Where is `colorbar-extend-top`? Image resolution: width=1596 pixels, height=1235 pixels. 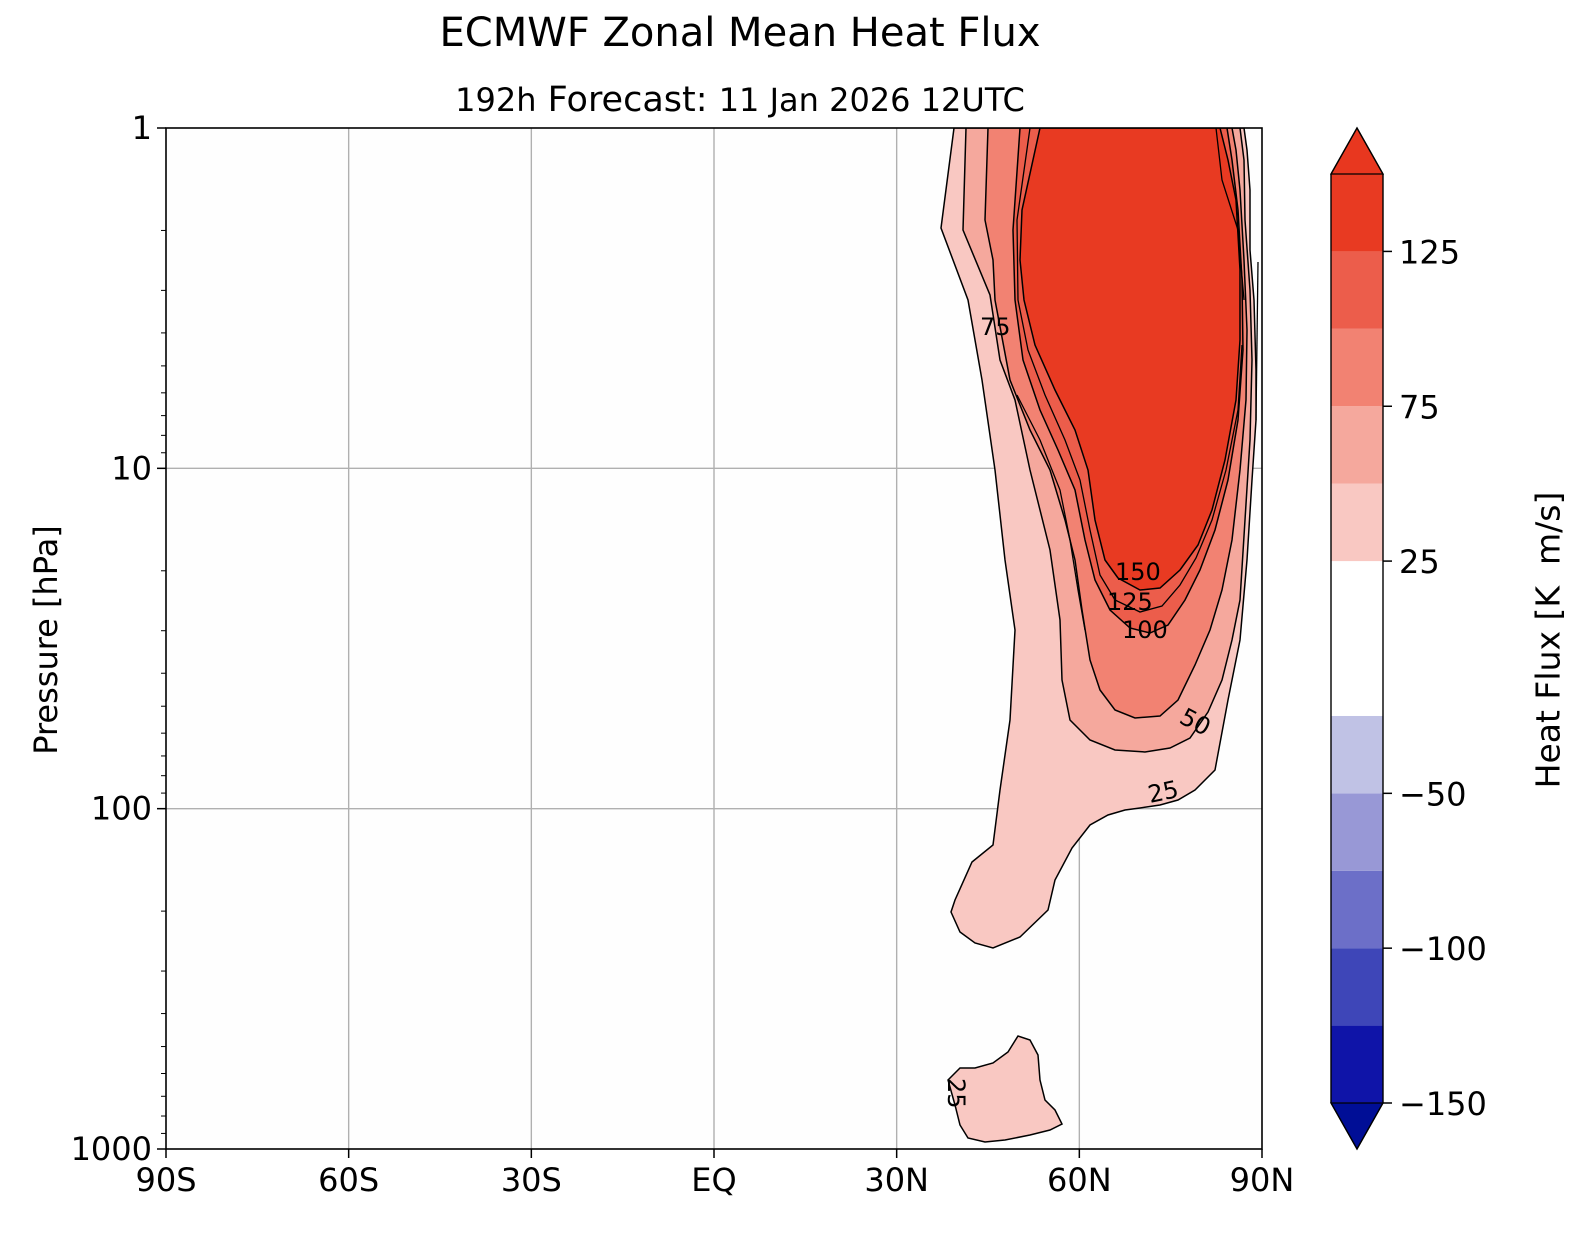 colorbar-extend-top is located at coordinates (1357, 150).